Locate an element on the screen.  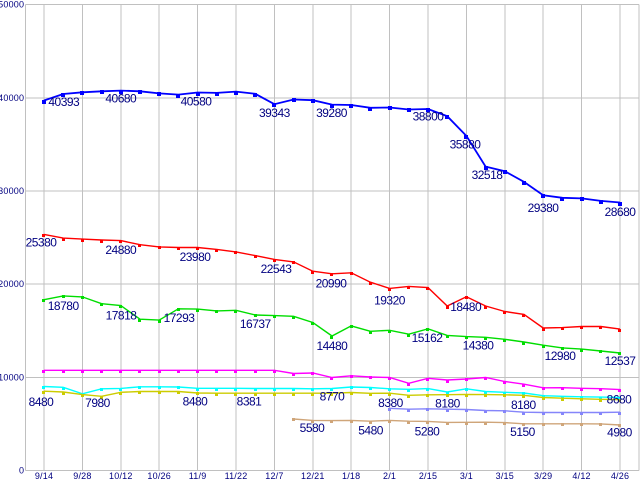
svg-text: 25380 is located at coordinates (42, 243).